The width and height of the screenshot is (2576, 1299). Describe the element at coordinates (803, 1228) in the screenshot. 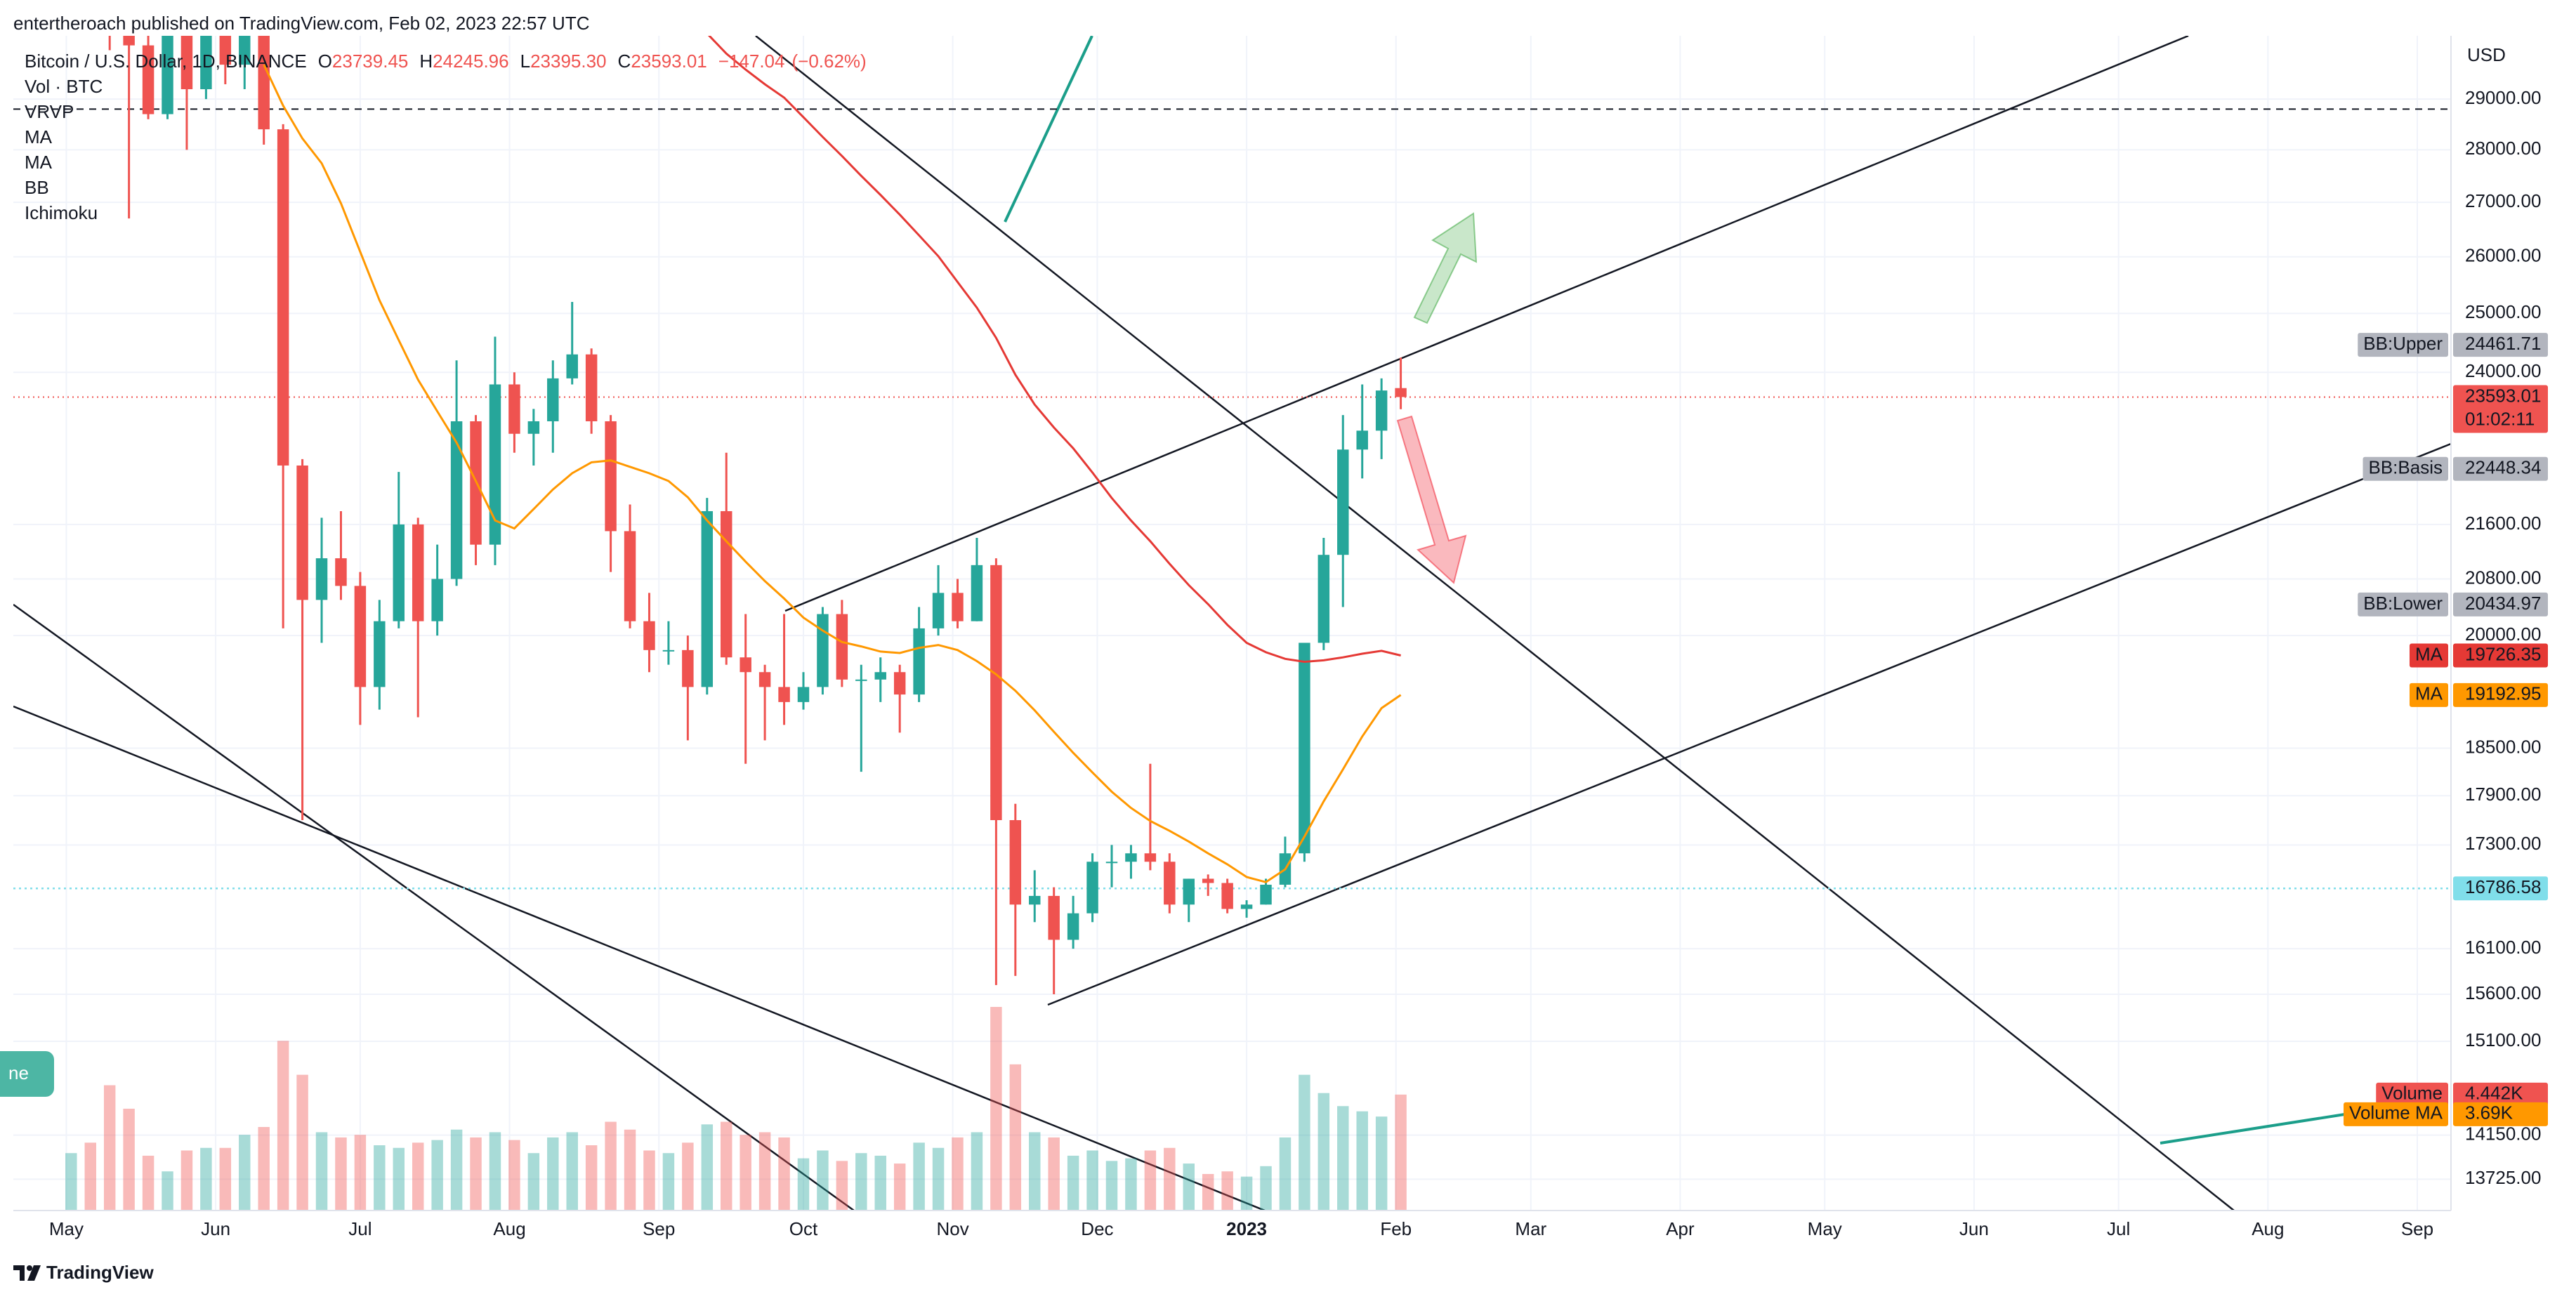

I see `x-tick-label: Oct` at that location.